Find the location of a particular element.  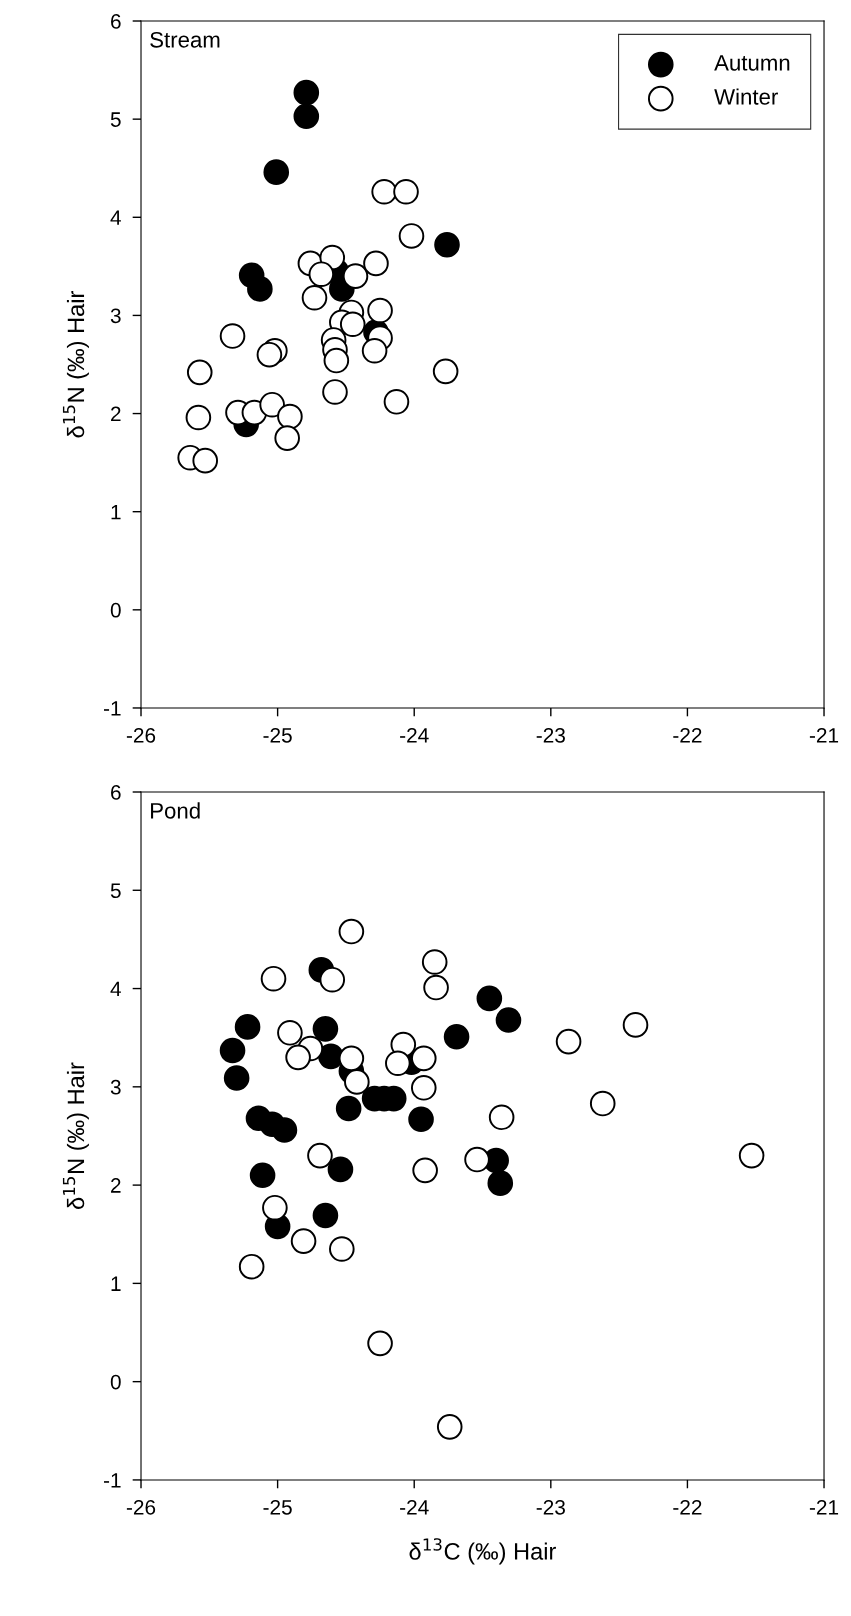

annotation: Pond is located at coordinates (175, 810).